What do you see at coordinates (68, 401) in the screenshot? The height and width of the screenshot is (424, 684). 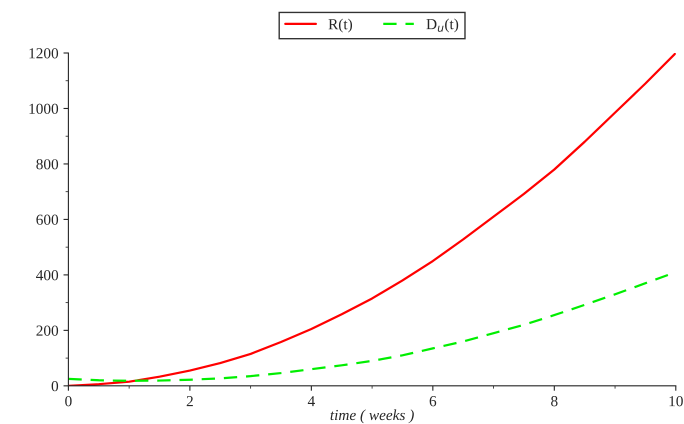 I see `x-tick-label: 0` at bounding box center [68, 401].